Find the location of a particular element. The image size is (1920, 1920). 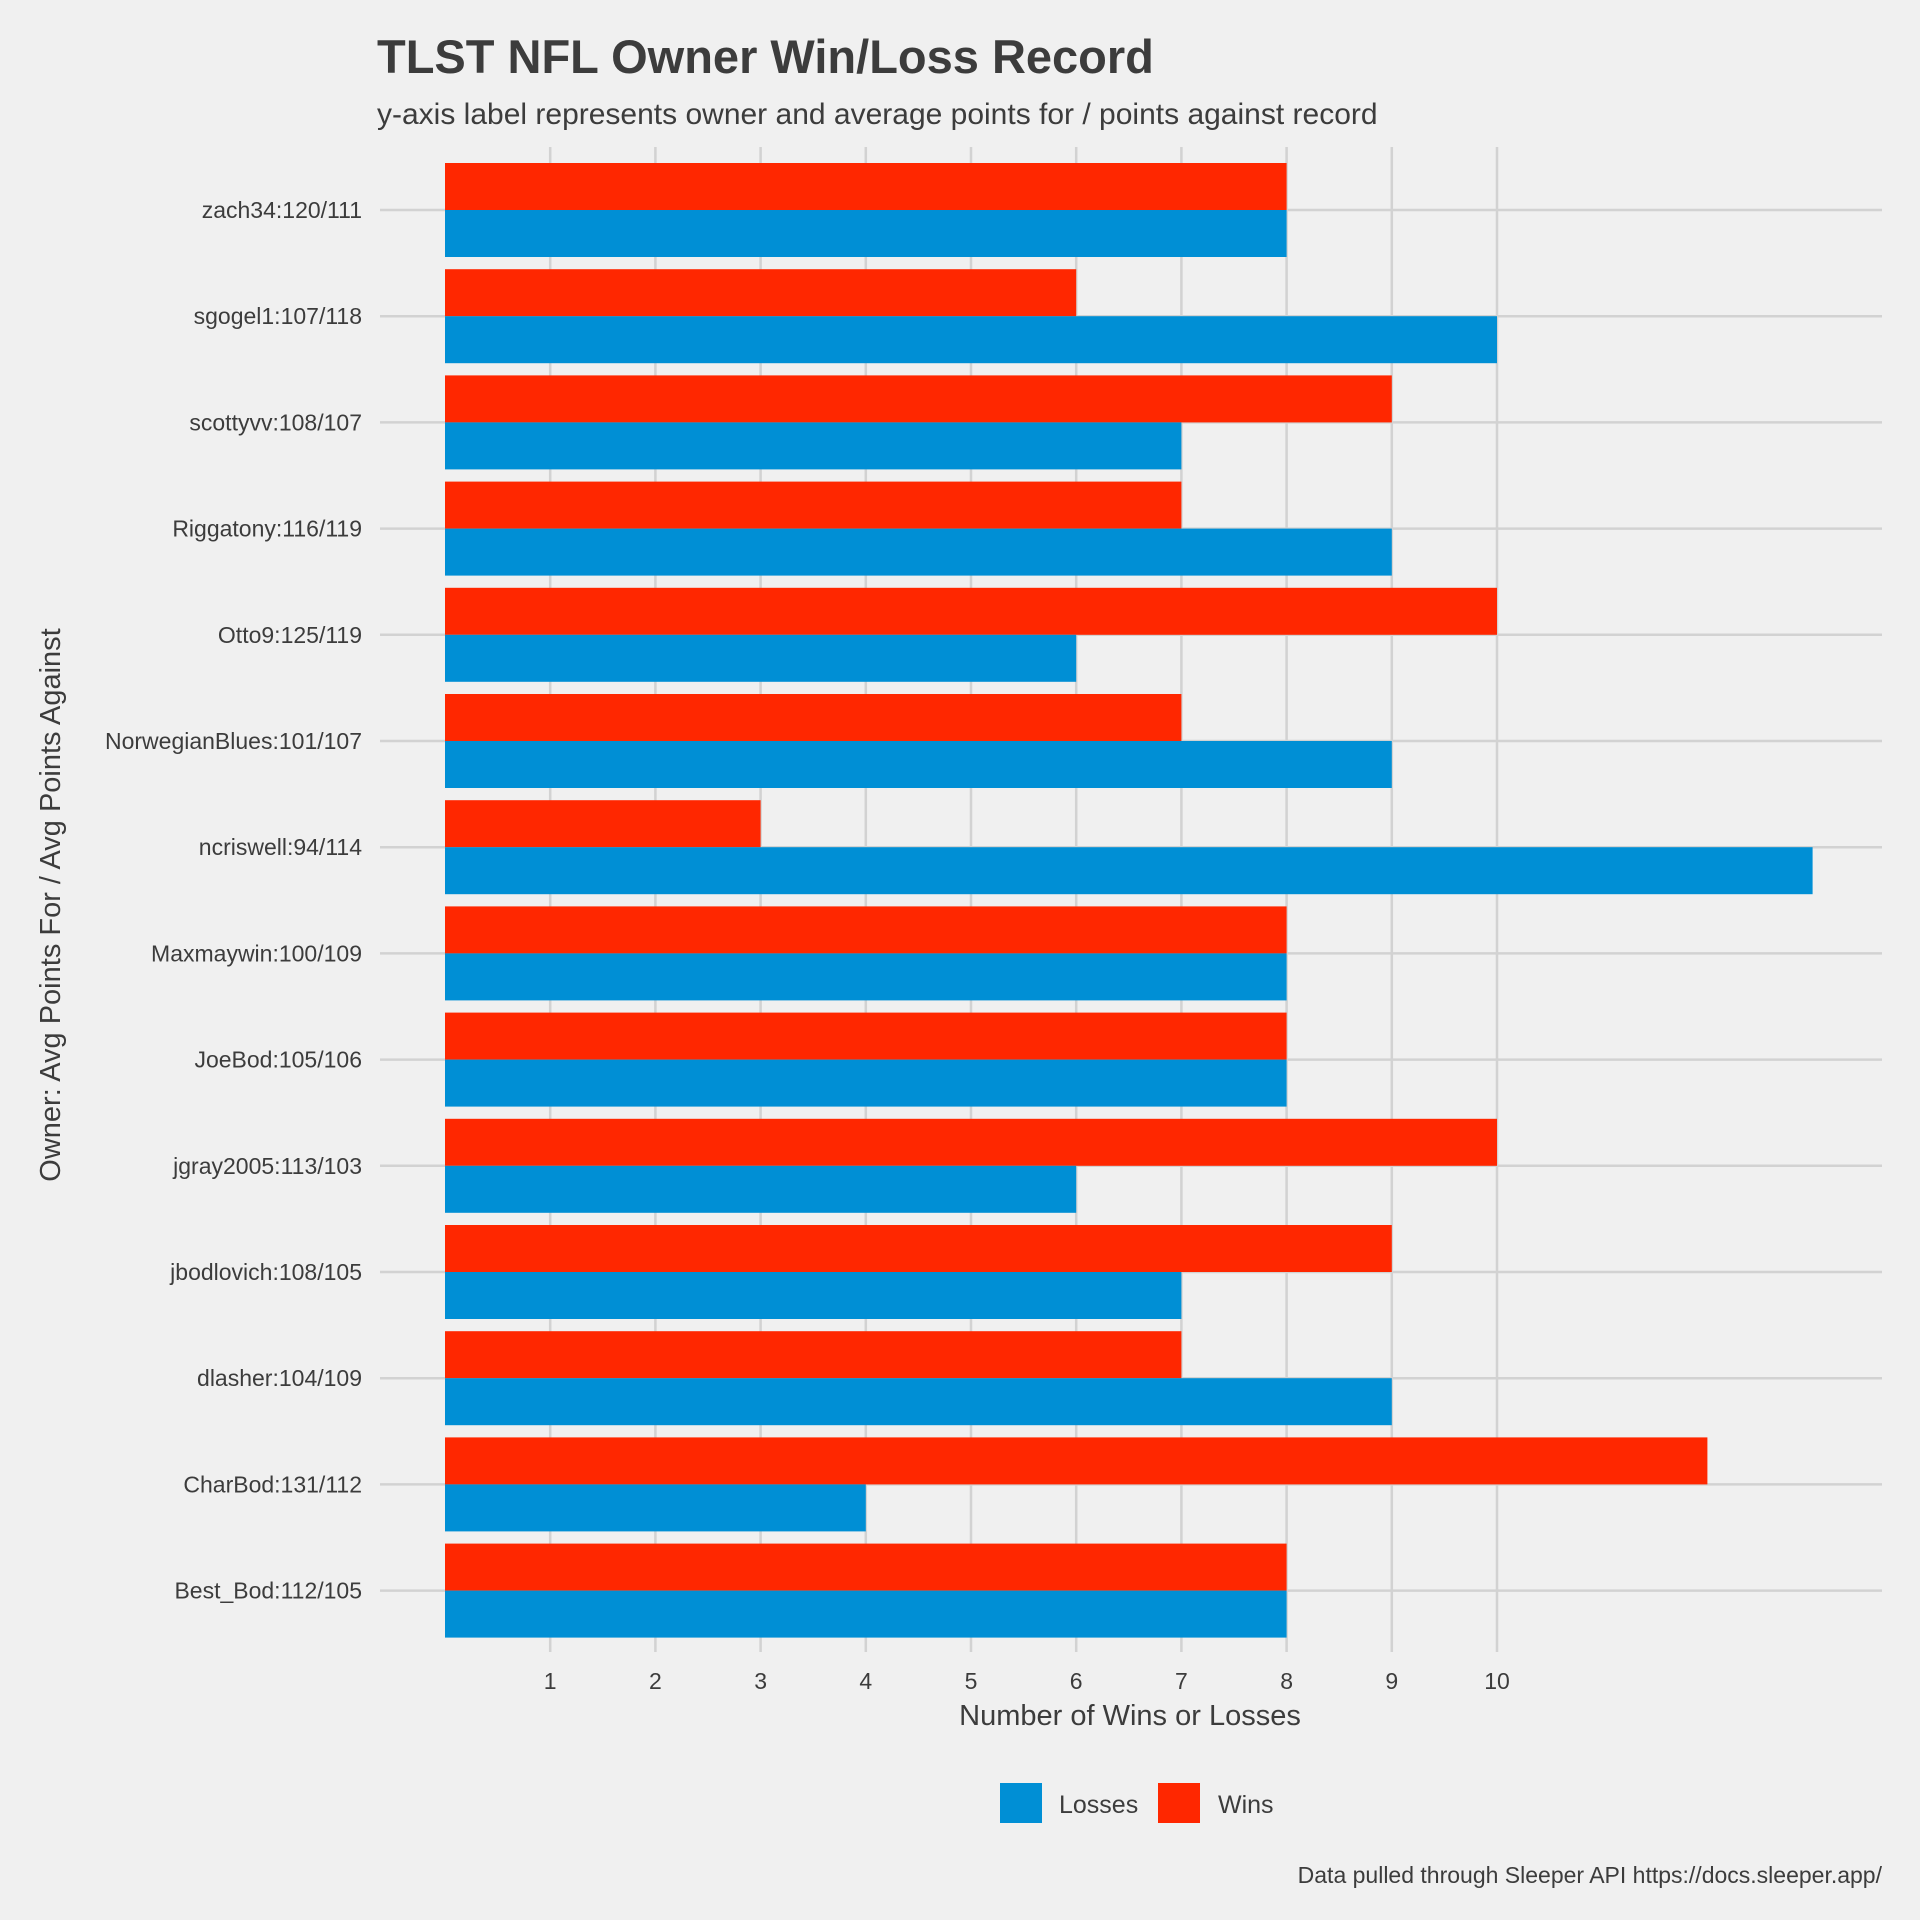

y-tick-label-7: ncriswell:94/114 is located at coordinates (280, 847).